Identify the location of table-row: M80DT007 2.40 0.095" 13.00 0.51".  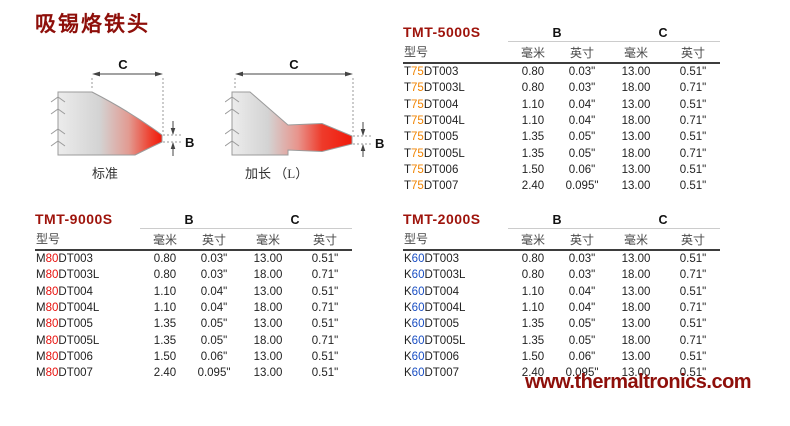
(193, 373).